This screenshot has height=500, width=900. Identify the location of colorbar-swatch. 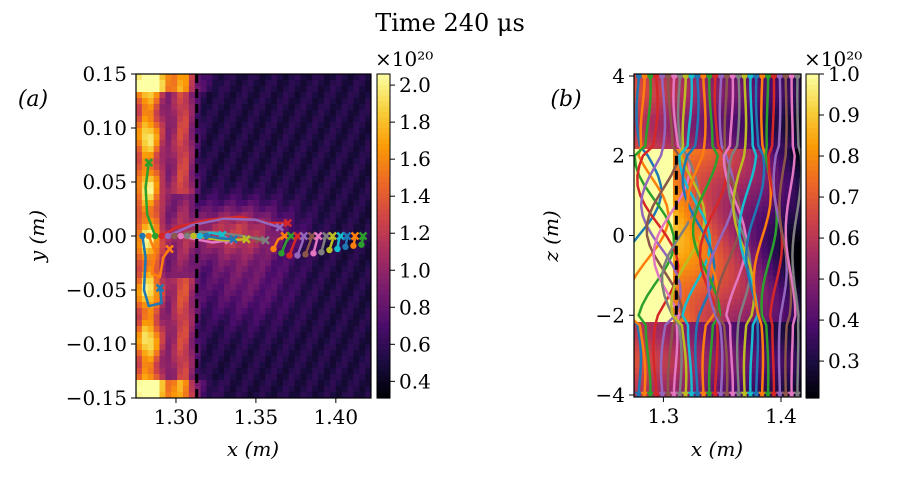
(812, 77).